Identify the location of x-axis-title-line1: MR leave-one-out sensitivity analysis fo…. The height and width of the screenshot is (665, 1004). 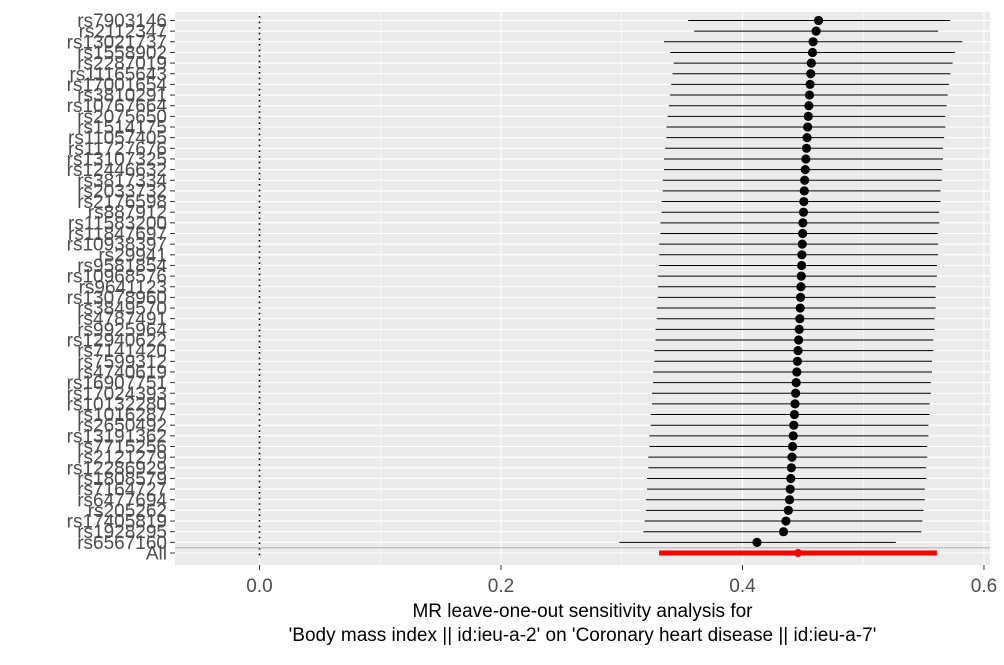
(582, 611).